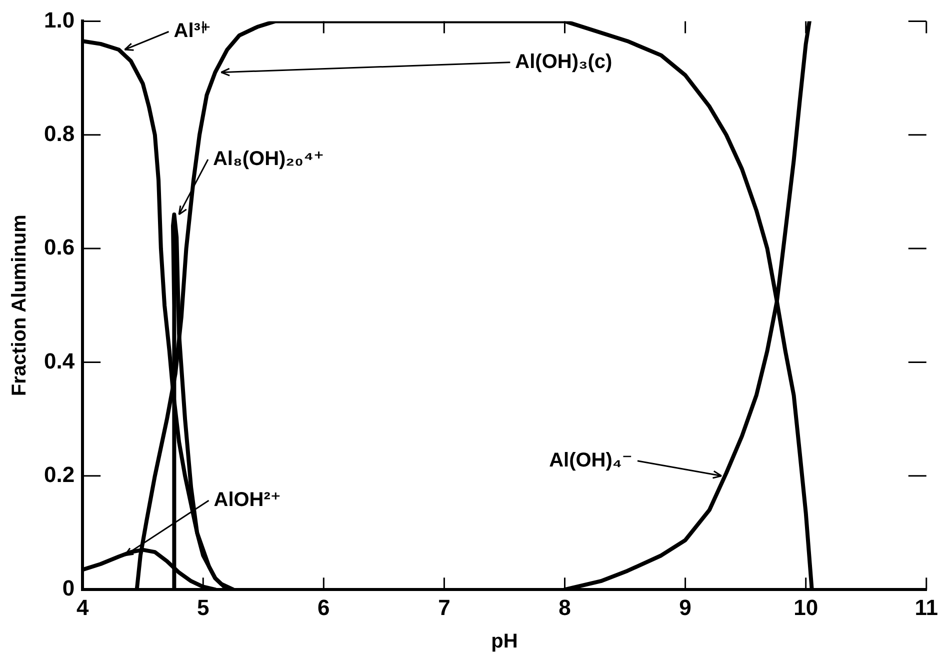  What do you see at coordinates (247, 500) in the screenshot?
I see `annotation: AlOH²⁺` at bounding box center [247, 500].